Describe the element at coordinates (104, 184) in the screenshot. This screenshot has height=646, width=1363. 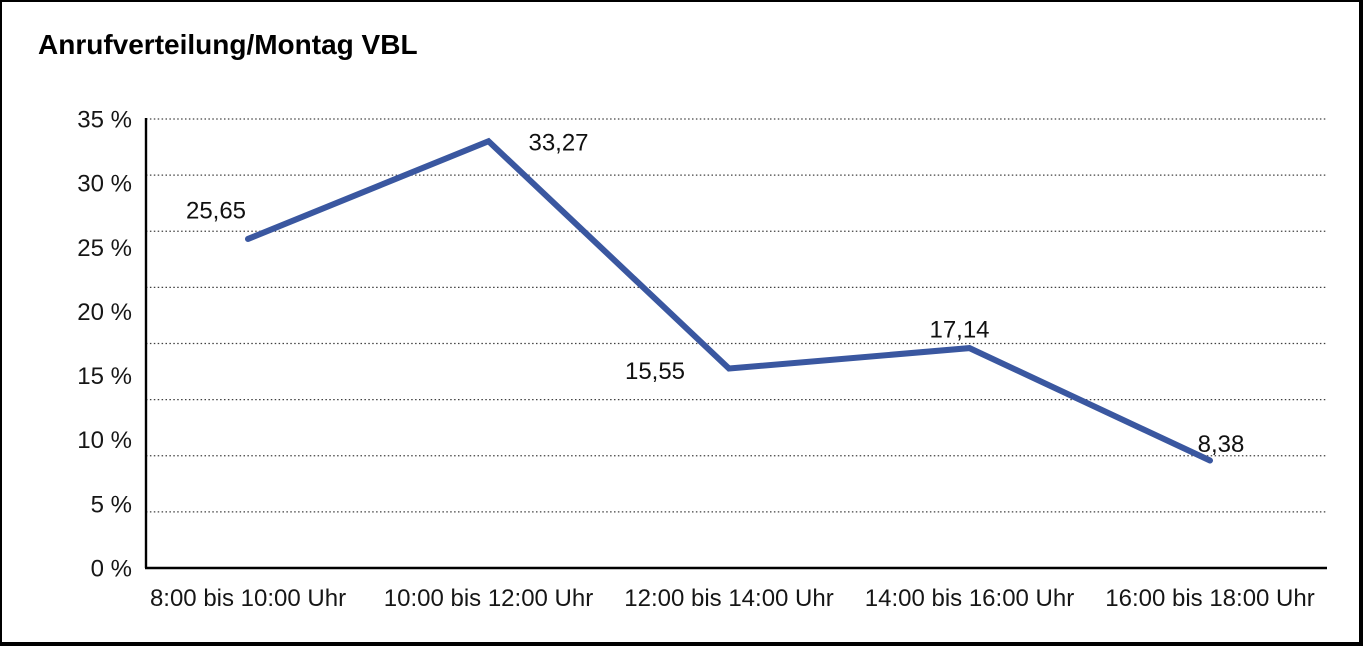
I see `y-tick-label: 30 %` at that location.